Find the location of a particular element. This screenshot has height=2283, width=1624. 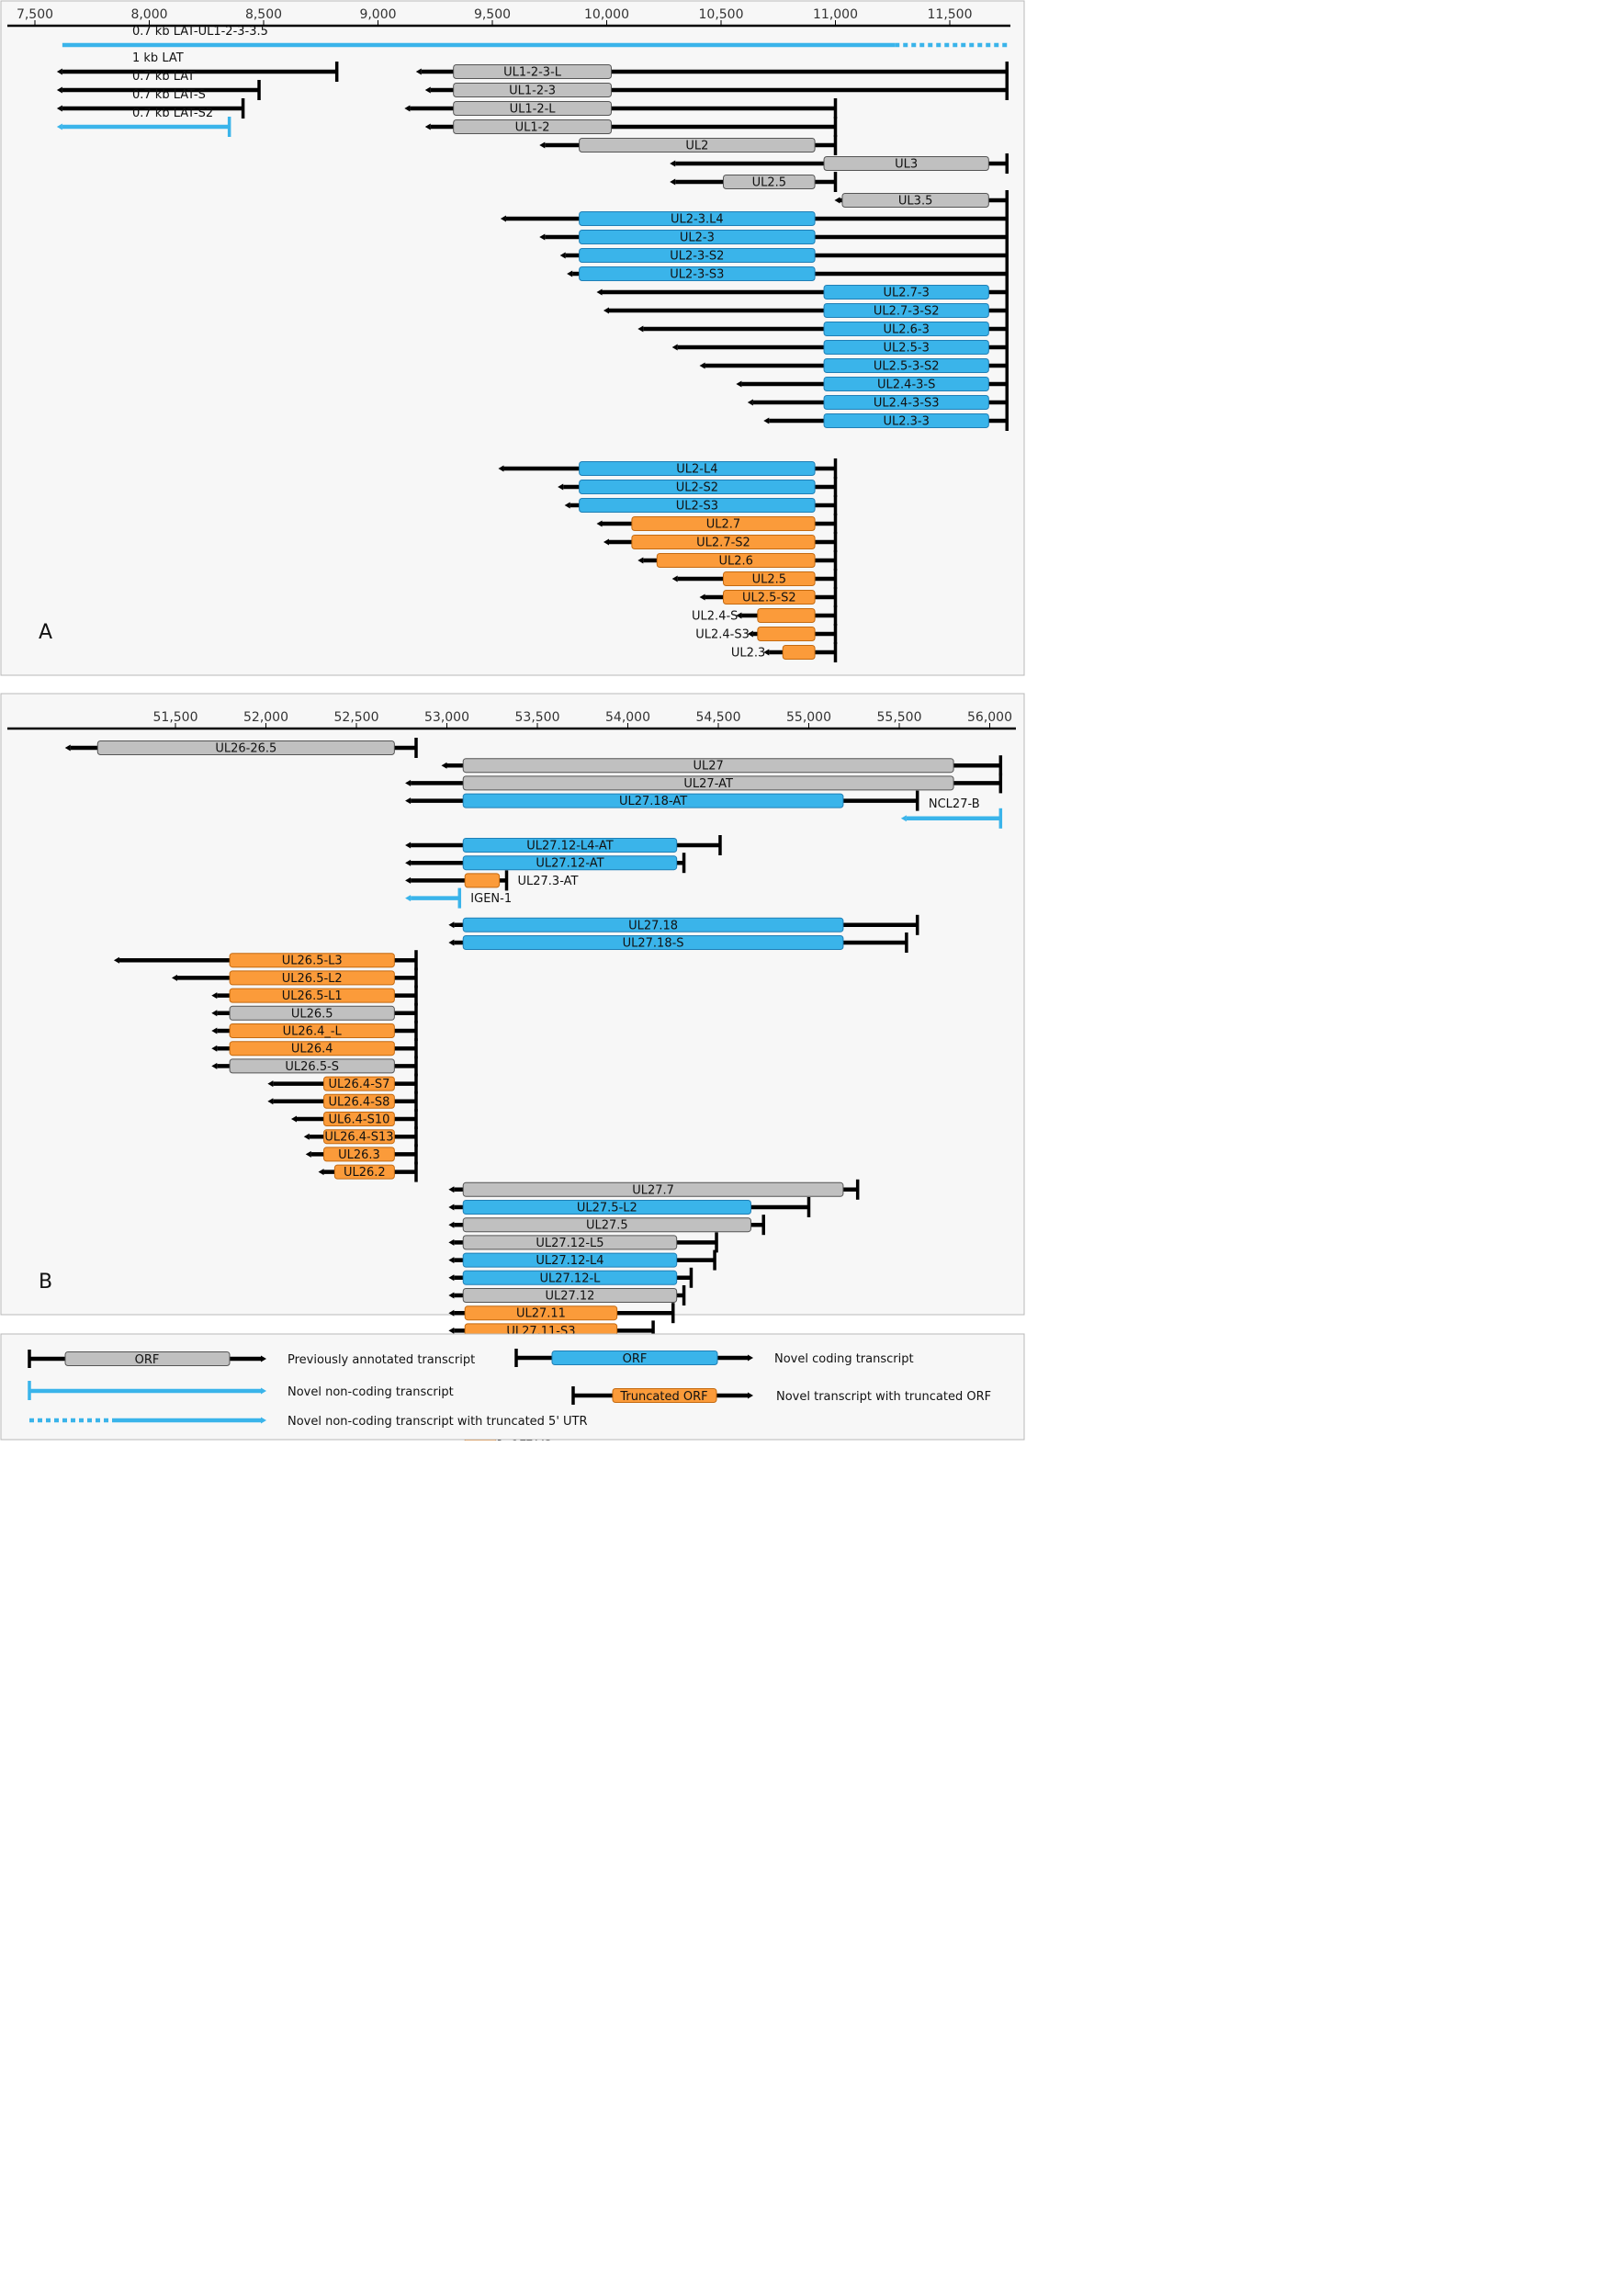

tick-label-11-500: 11,500 is located at coordinates (950, 14).